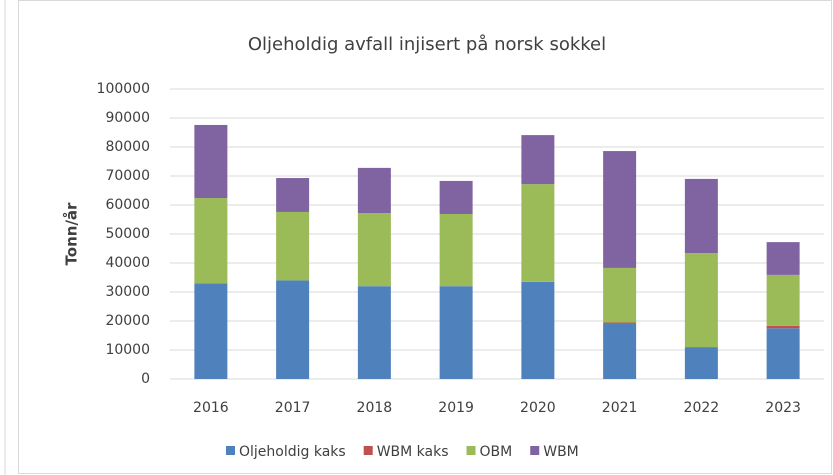 This screenshot has height=475, width=833. What do you see at coordinates (561, 452) in the screenshot?
I see `legend-label: WBM` at bounding box center [561, 452].